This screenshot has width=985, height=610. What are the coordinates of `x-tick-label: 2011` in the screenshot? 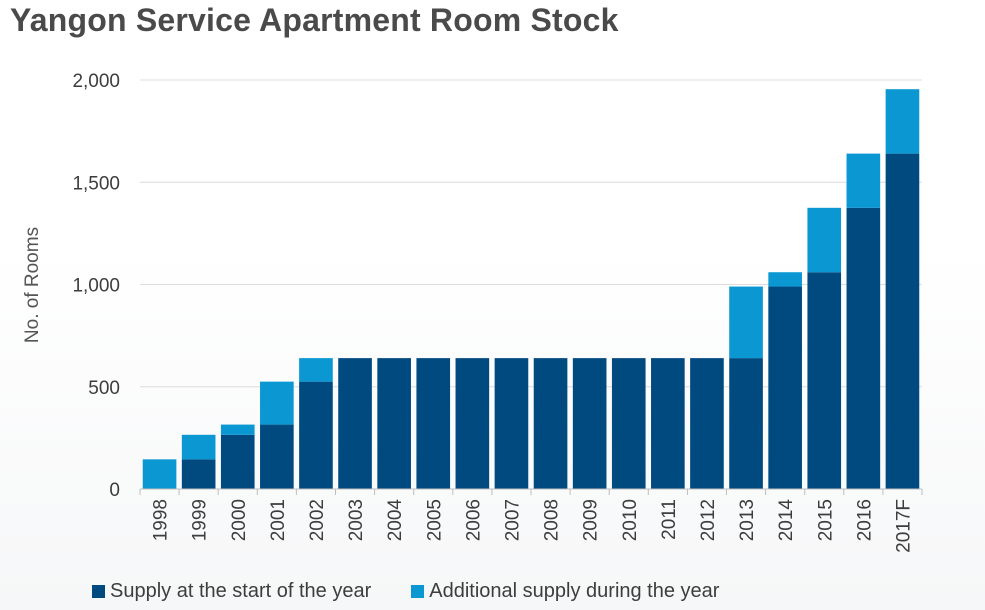 It's located at (669, 519).